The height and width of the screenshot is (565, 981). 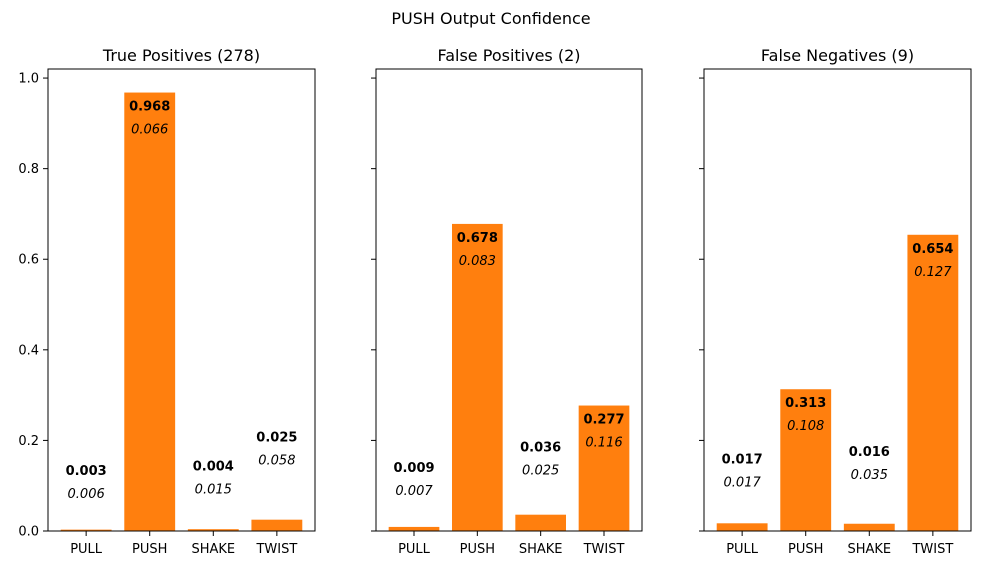 What do you see at coordinates (869, 452) in the screenshot?
I see `value-label: 0.016` at bounding box center [869, 452].